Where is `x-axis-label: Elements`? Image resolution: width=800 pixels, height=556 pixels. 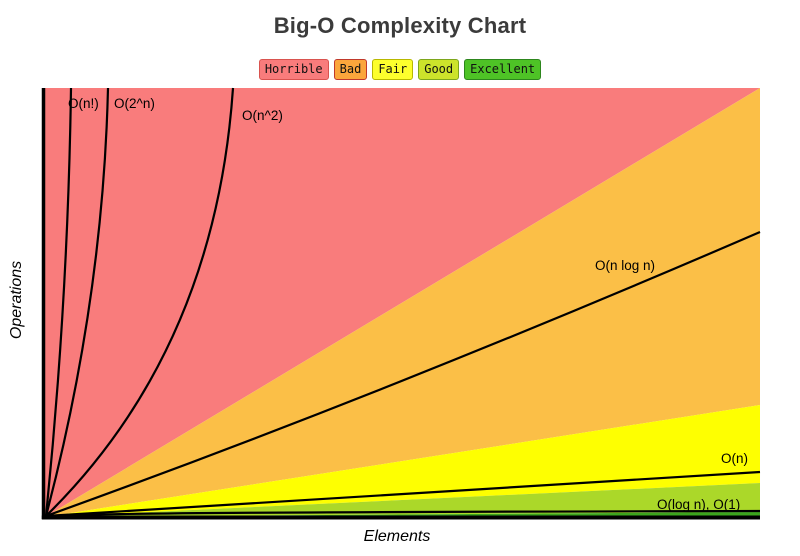
x-axis-label: Elements is located at coordinates (397, 536).